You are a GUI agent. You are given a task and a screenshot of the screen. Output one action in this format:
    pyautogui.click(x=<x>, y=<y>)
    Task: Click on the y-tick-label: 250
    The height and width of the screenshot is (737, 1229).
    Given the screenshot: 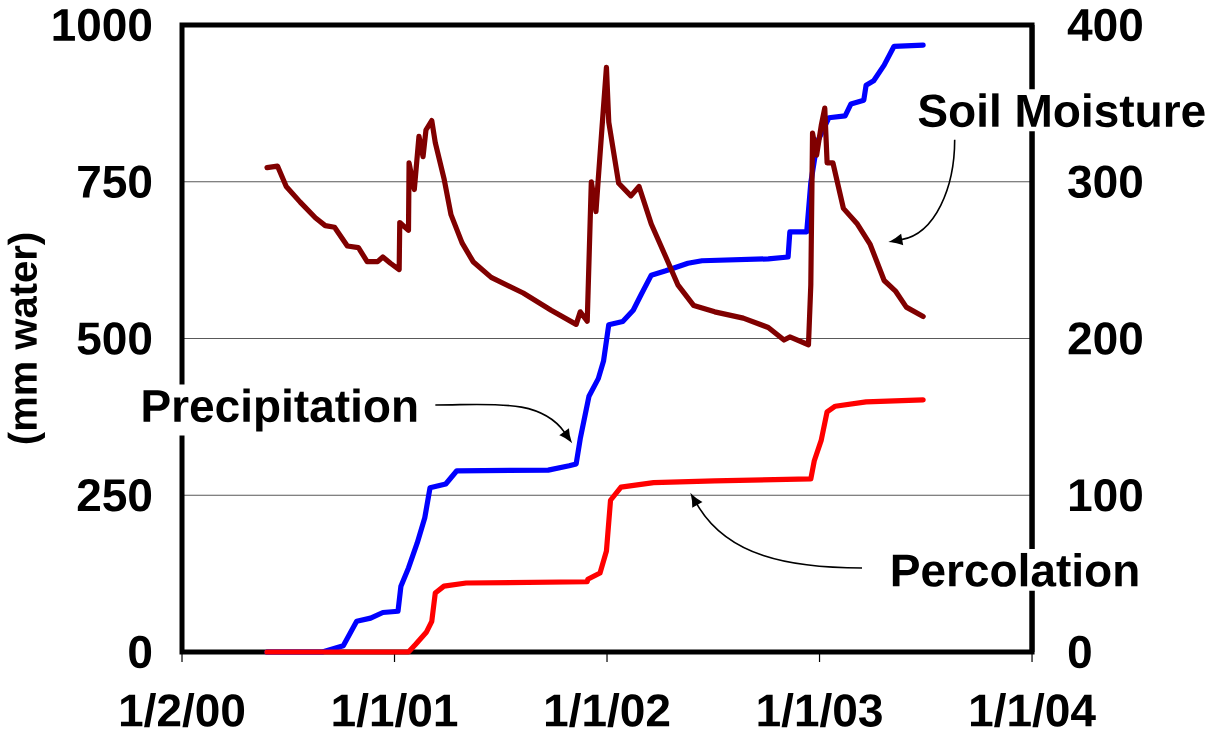 What is the action you would take?
    pyautogui.click(x=114, y=495)
    